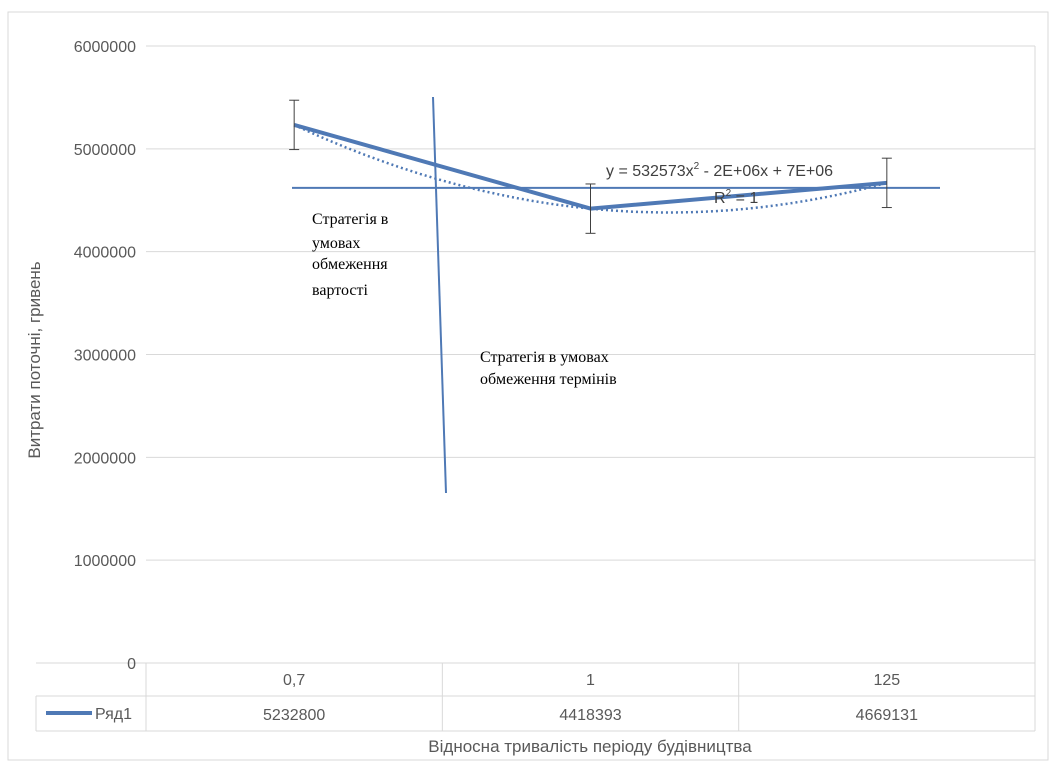 This screenshot has width=1053, height=768. Describe the element at coordinates (350, 264) in the screenshot. I see `annotation-cost-line-3: обмеження` at that location.